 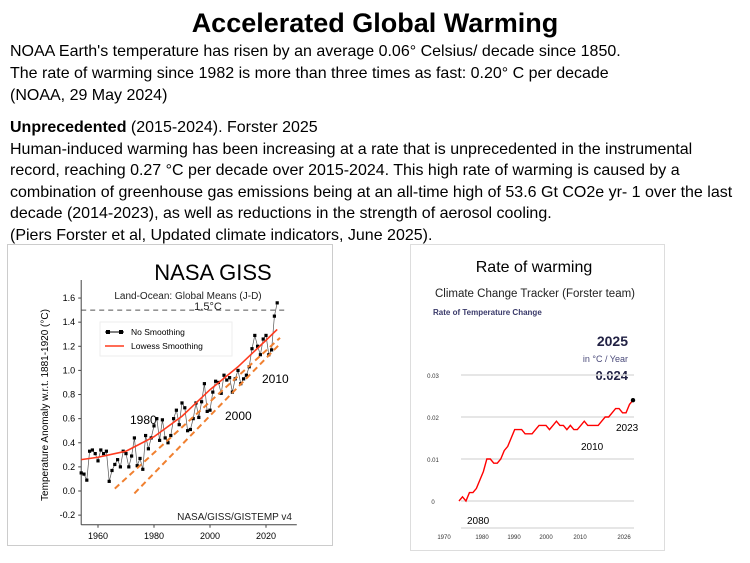 What do you see at coordinates (627, 428) in the screenshot?
I see `annotation-2023: 2023` at bounding box center [627, 428].